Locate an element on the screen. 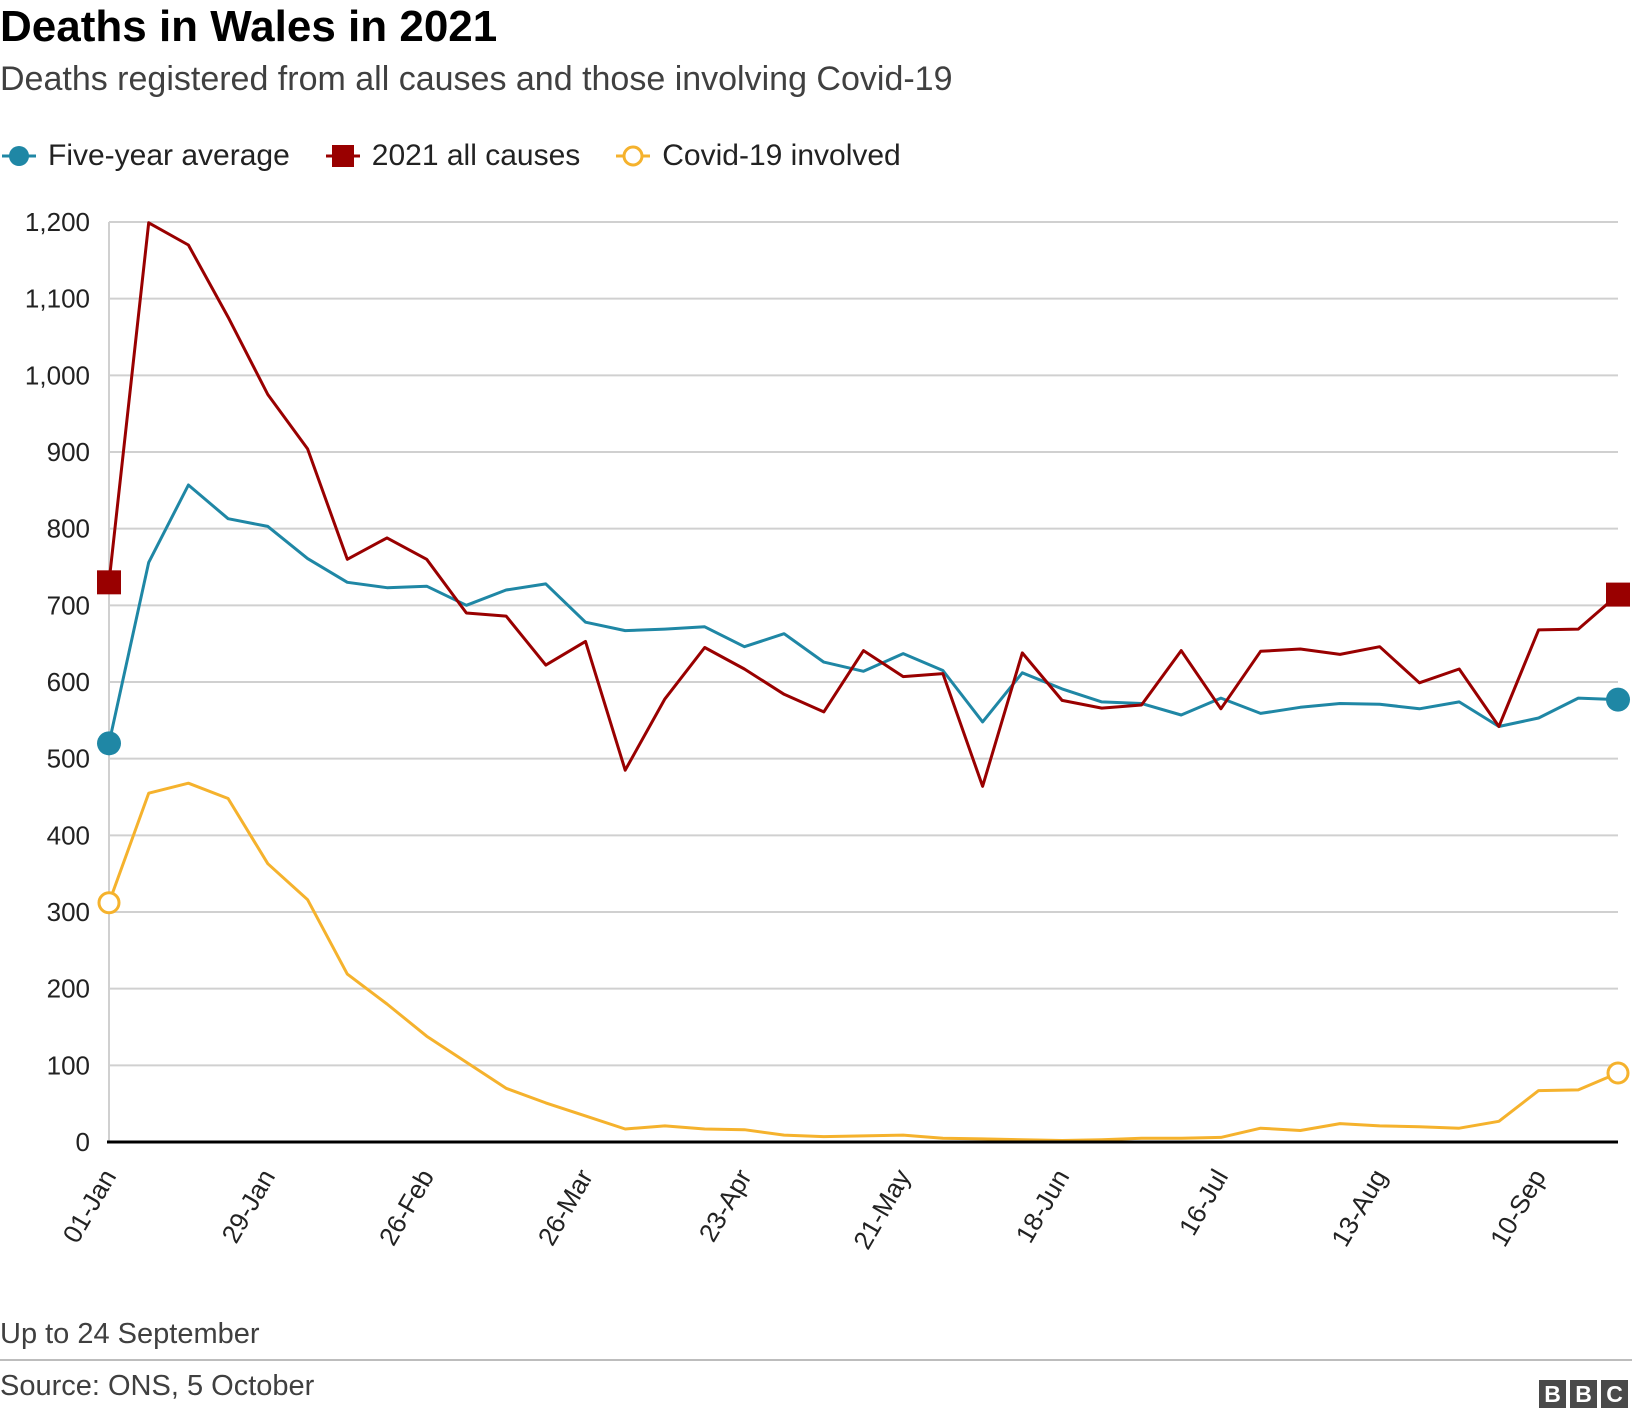 This screenshot has width=1632, height=1416. y-tick-label: 0 is located at coordinates (83, 1142).